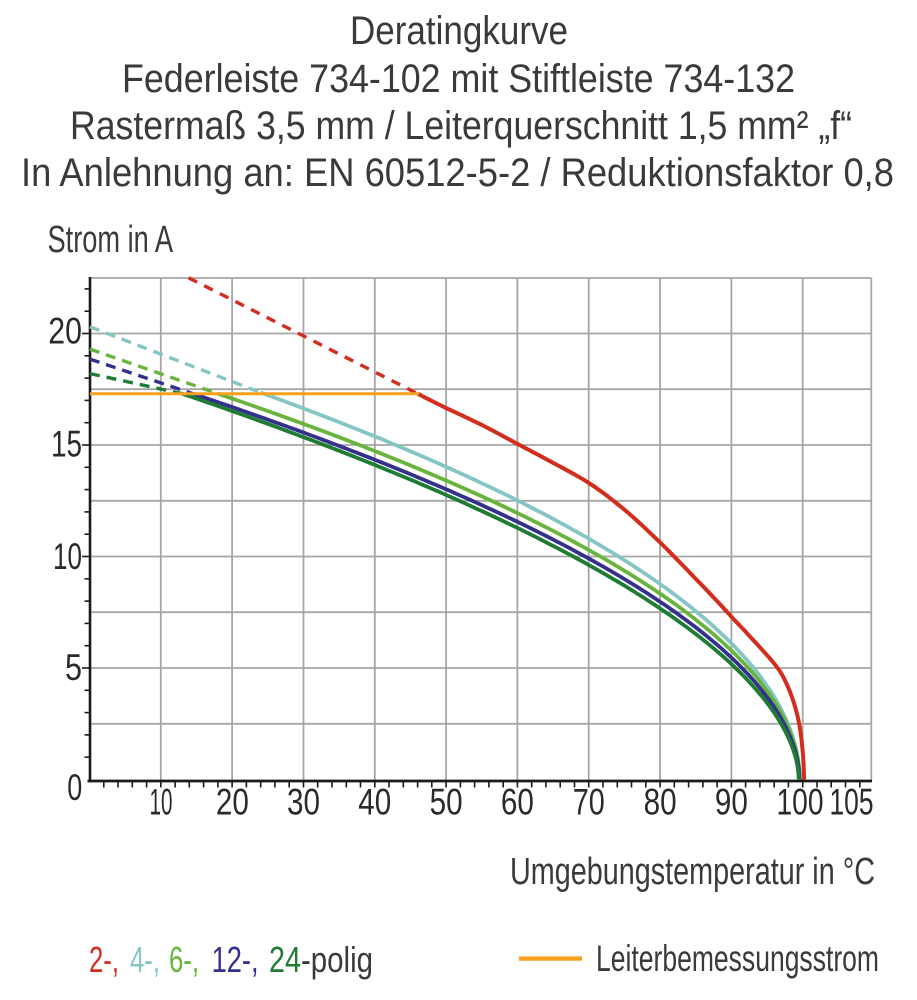 This screenshot has width=917, height=1000. Describe the element at coordinates (692, 872) in the screenshot. I see `svg-text: Umgebungstemperatur in °C` at that location.